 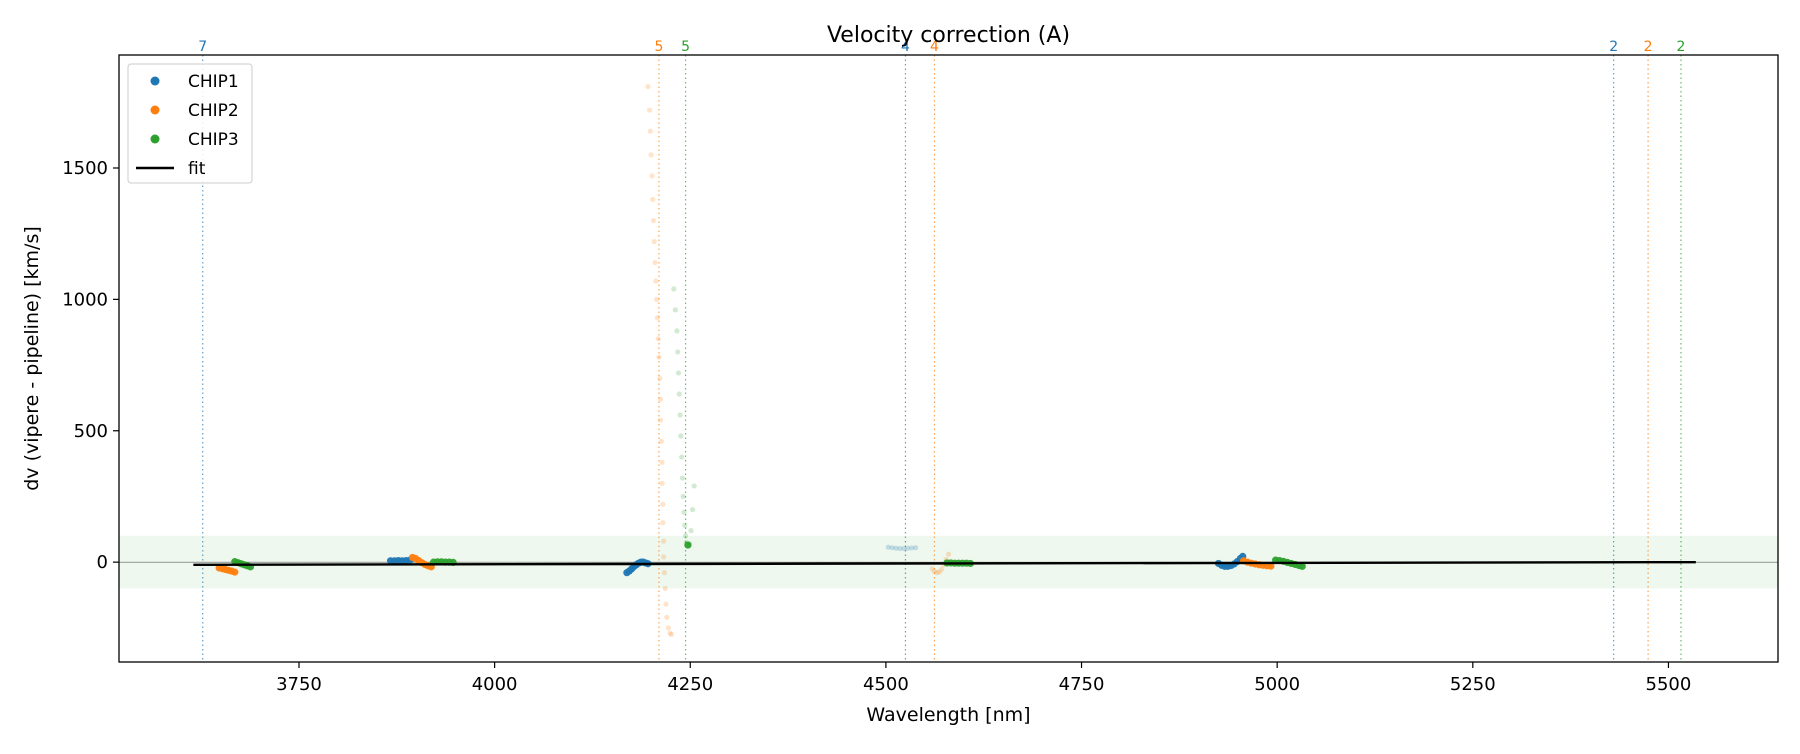 What do you see at coordinates (1082, 684) in the screenshot?
I see `x-tick-label: 4750` at bounding box center [1082, 684].